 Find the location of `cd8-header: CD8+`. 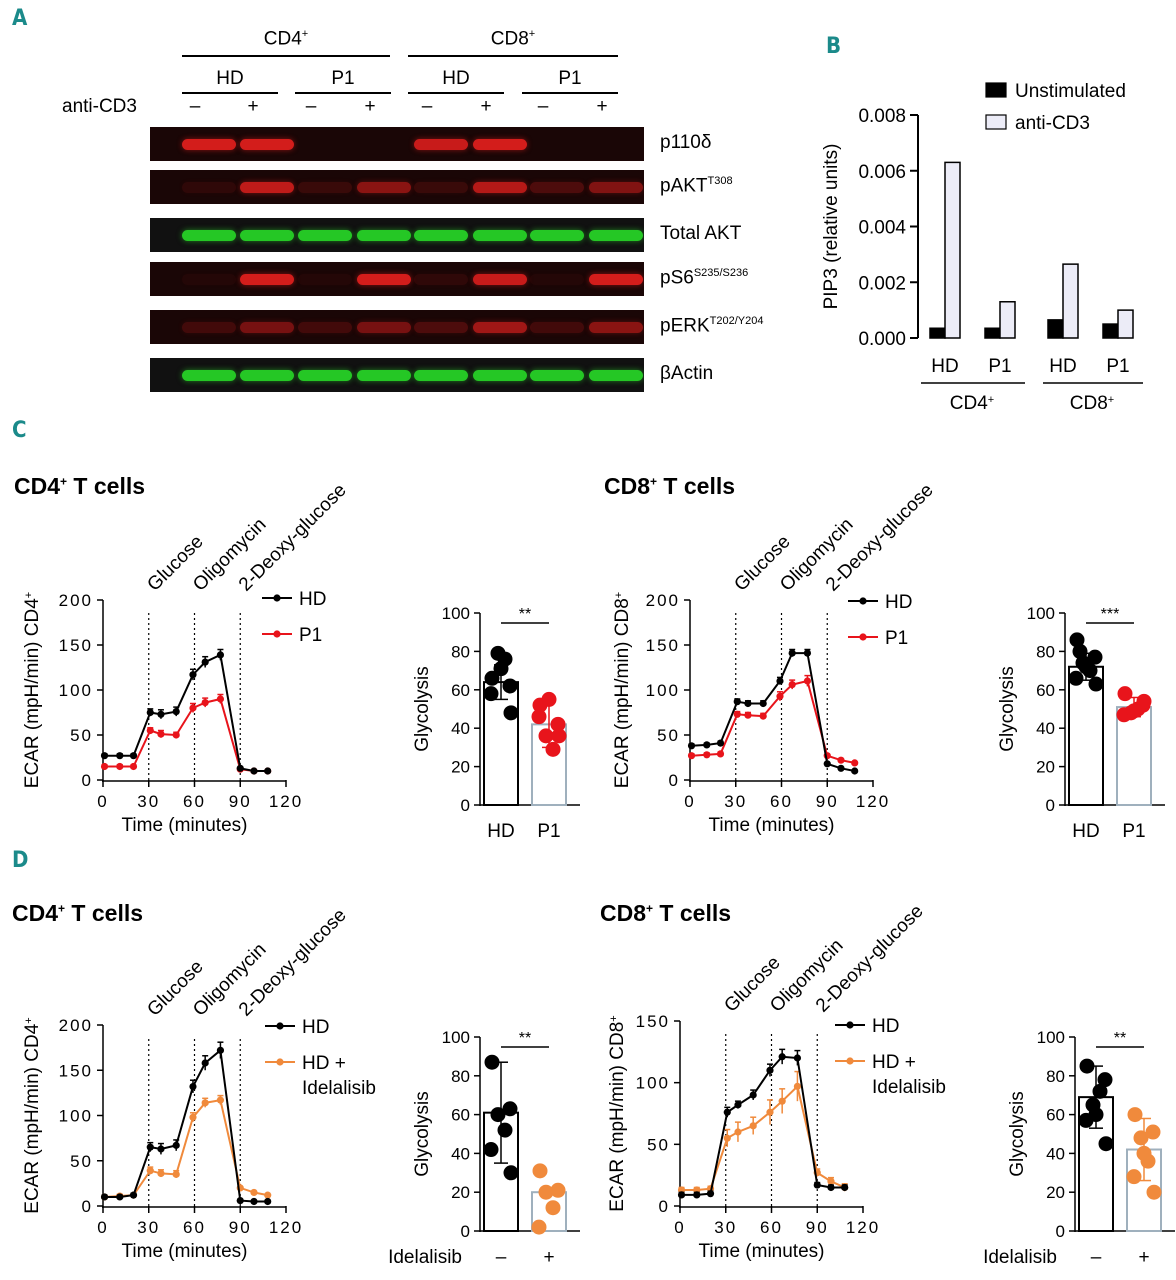

cd8-header: CD8+ is located at coordinates (513, 39).